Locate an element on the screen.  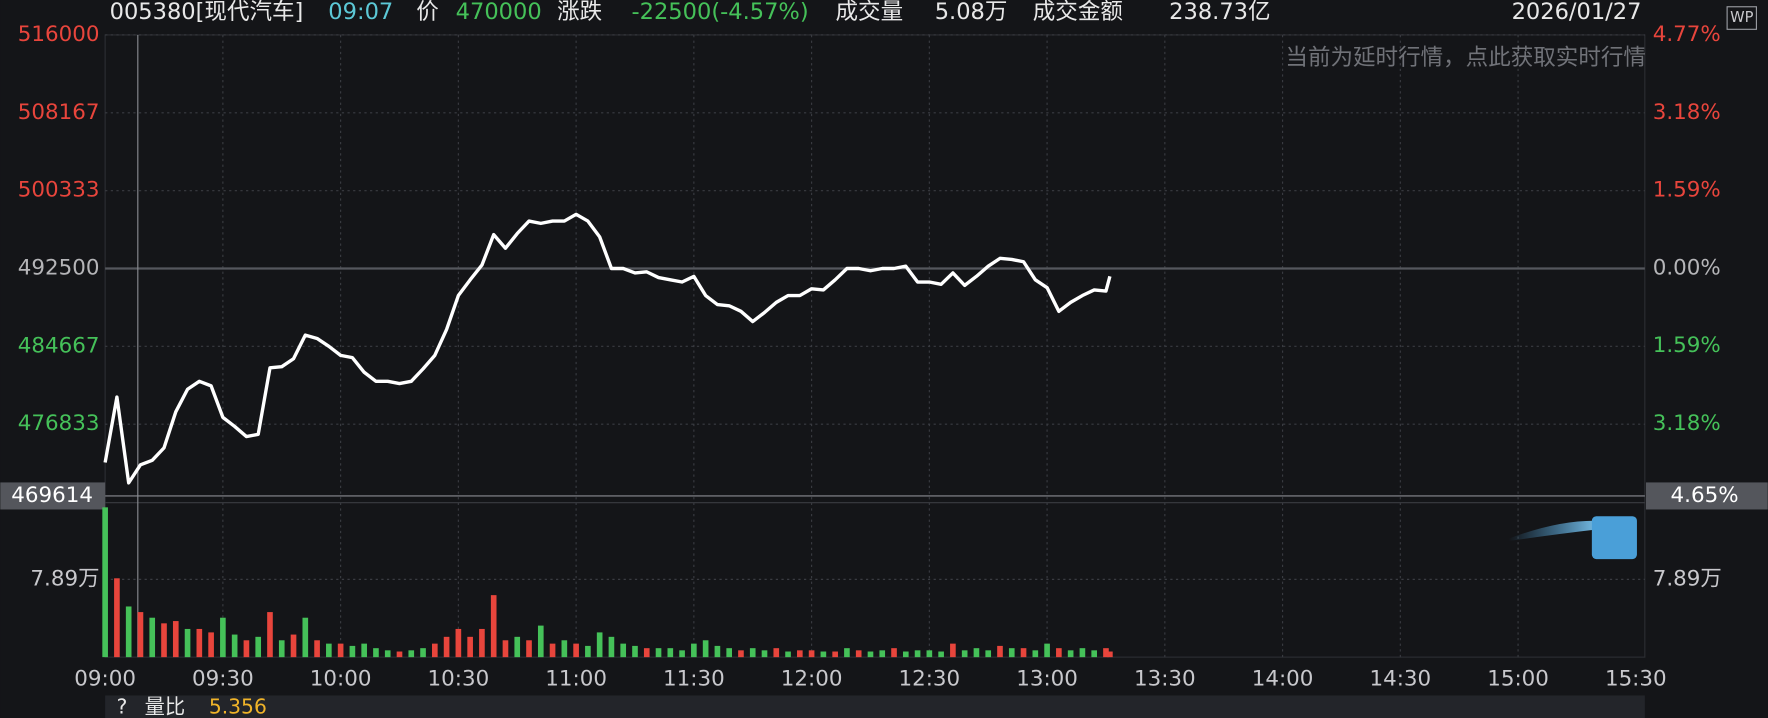
price-label: 价 is located at coordinates (427, 12).